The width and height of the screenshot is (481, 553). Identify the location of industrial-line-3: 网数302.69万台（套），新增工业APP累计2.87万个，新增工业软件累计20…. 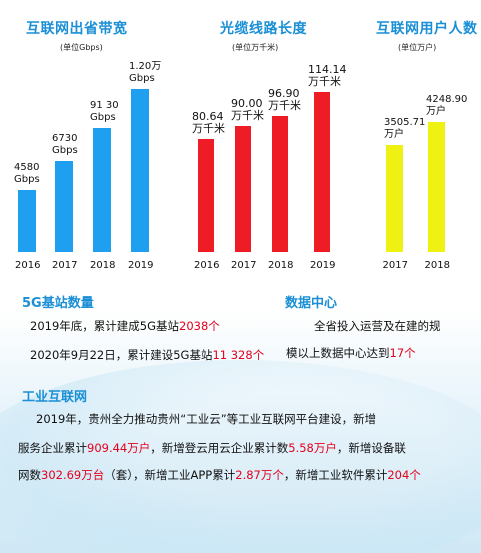
(219, 475).